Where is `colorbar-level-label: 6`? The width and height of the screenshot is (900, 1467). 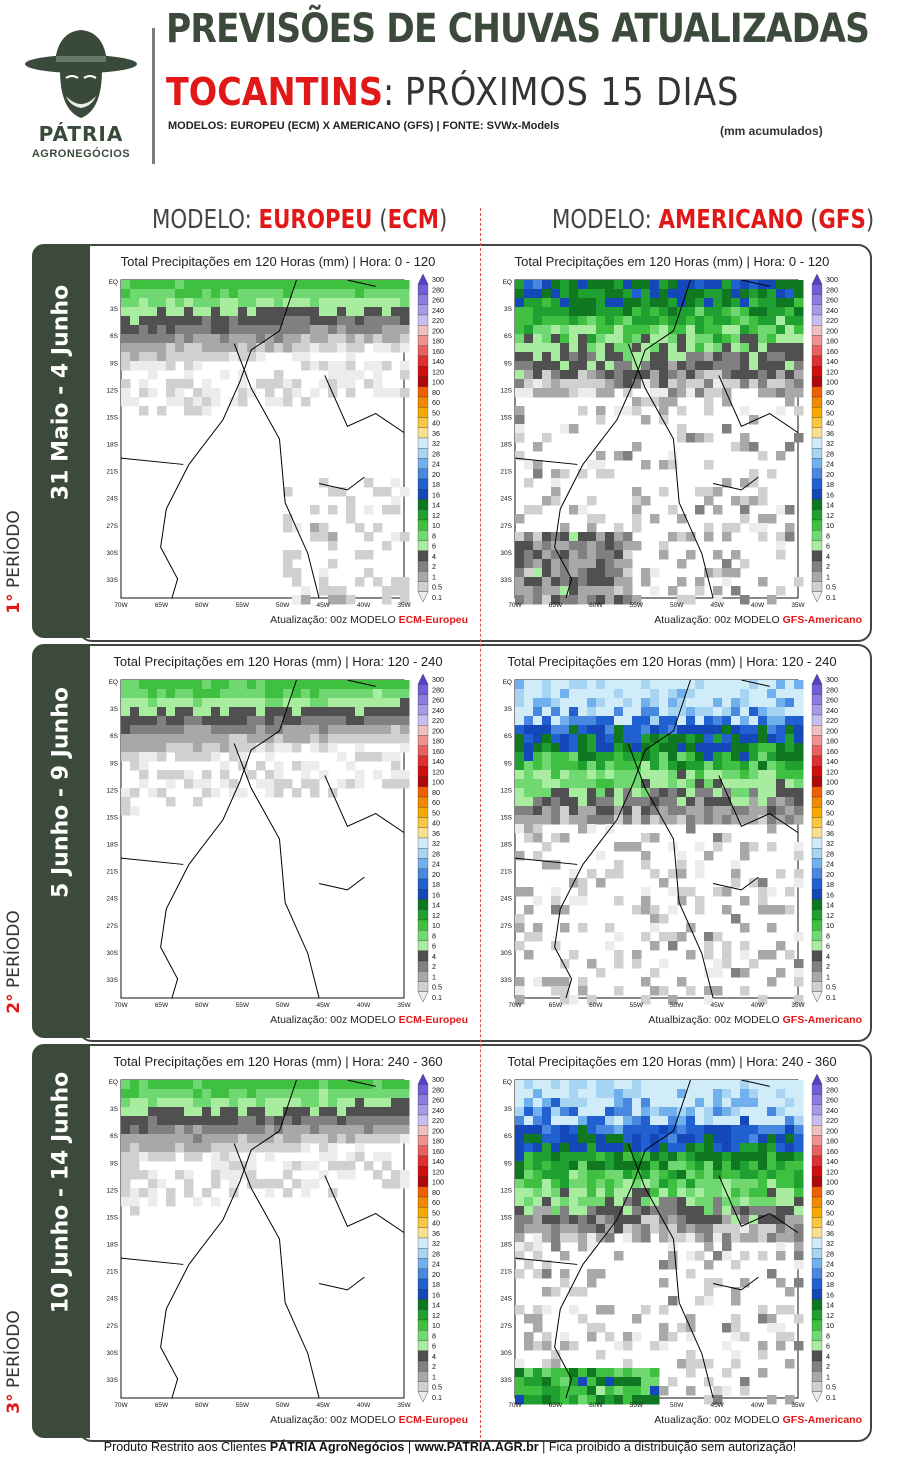 colorbar-level-label: 6 is located at coordinates (828, 946).